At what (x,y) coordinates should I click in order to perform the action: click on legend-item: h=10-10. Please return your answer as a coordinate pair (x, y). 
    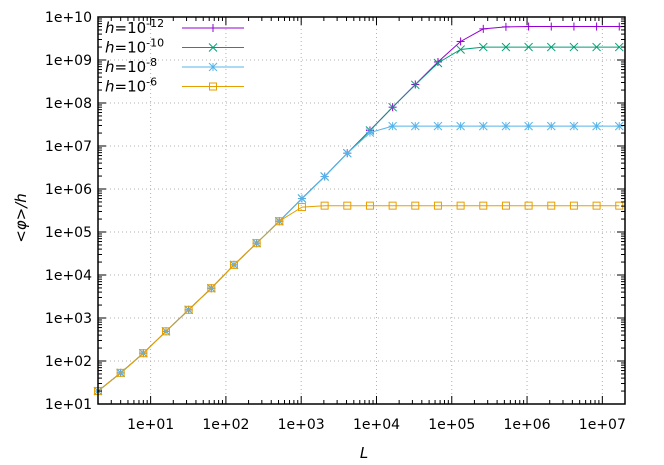
    Looking at the image, I should click on (174, 47).